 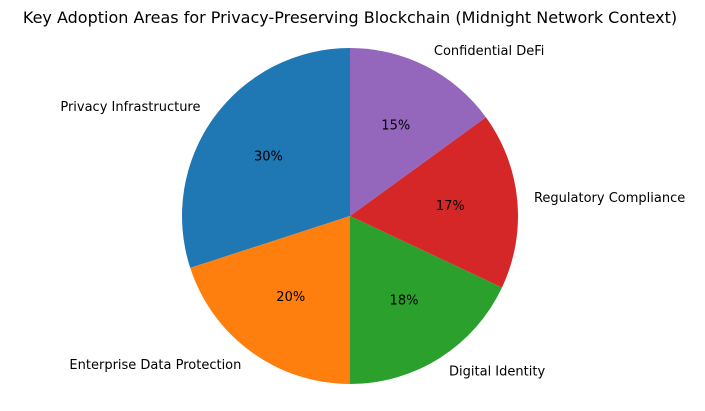 What do you see at coordinates (155, 365) in the screenshot?
I see `category-label-enterprise-data-protection: Enterprise Data Protection` at bounding box center [155, 365].